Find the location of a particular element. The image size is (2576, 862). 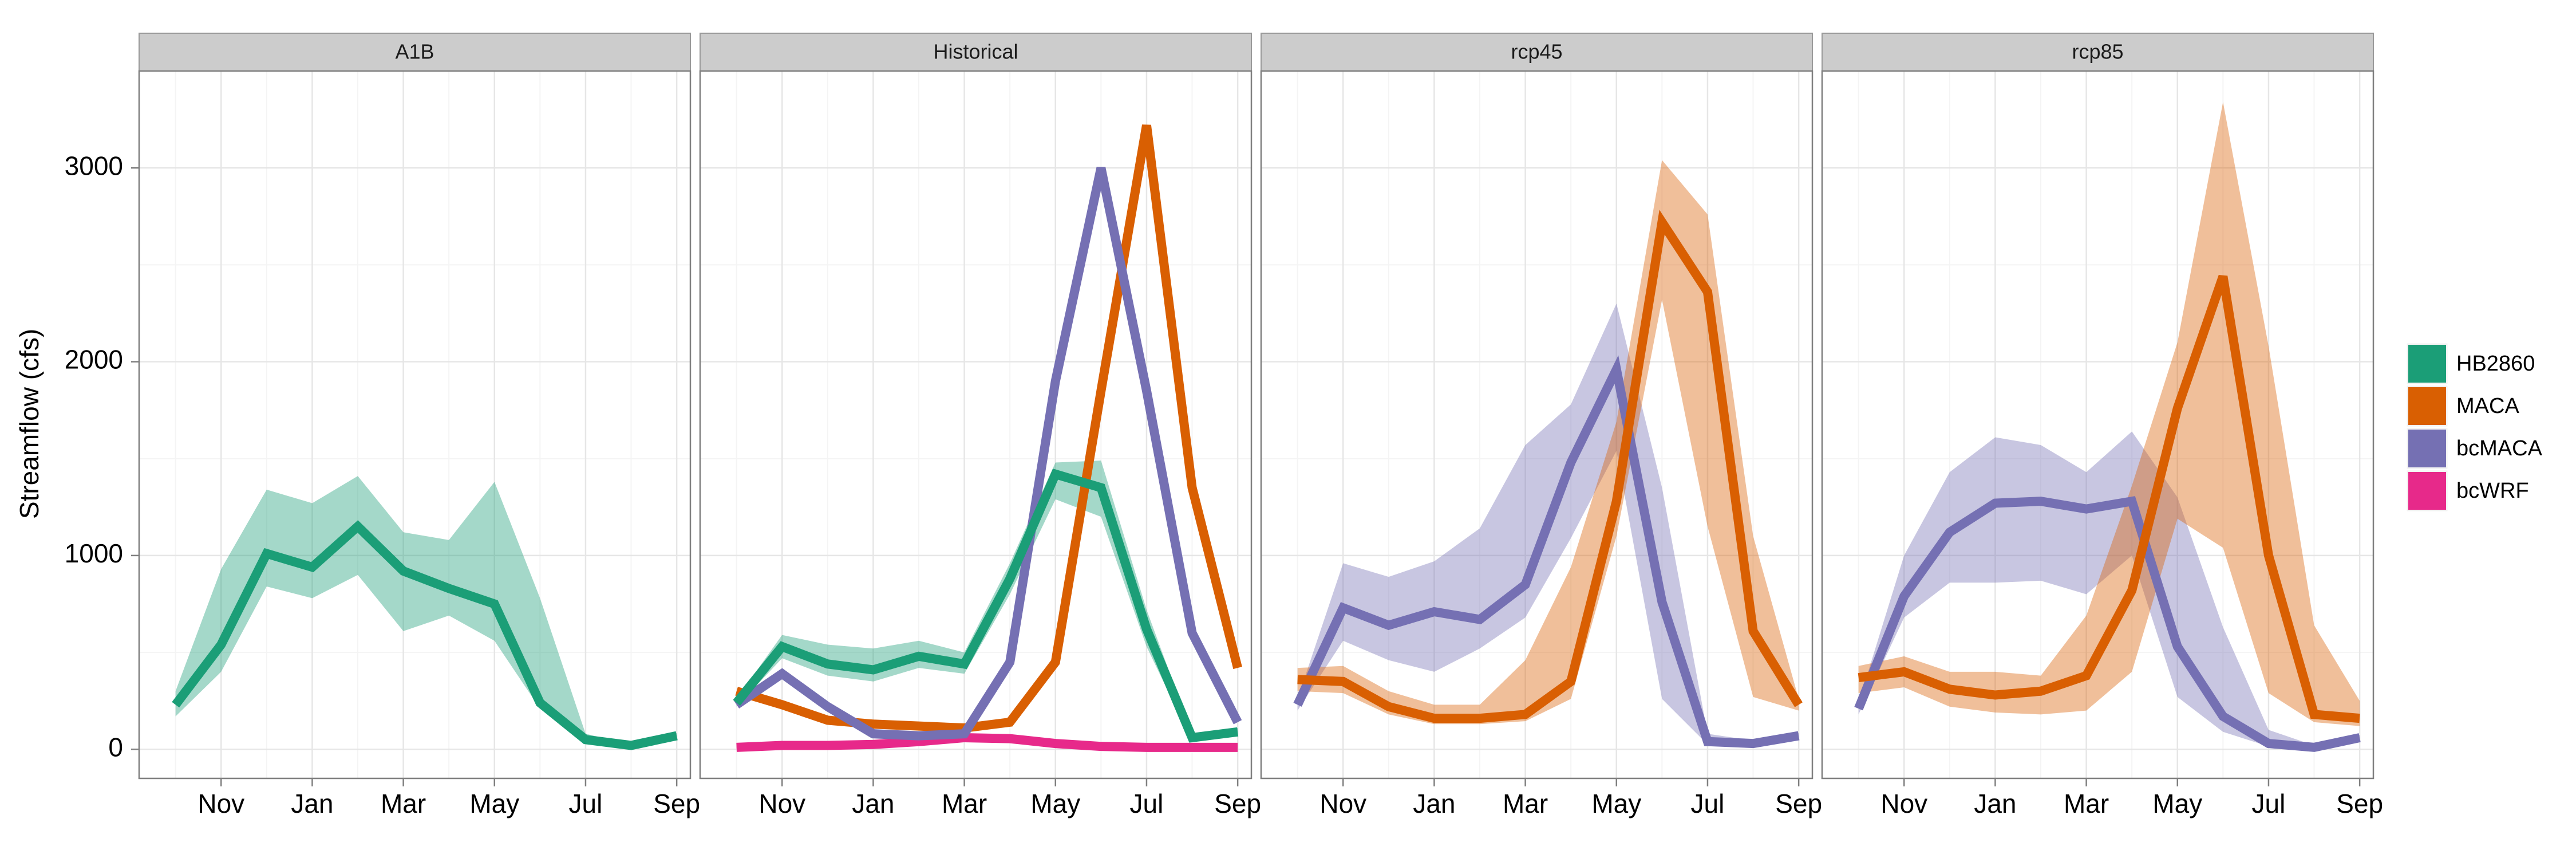

ribbon-hb2860 is located at coordinates (426, 612).